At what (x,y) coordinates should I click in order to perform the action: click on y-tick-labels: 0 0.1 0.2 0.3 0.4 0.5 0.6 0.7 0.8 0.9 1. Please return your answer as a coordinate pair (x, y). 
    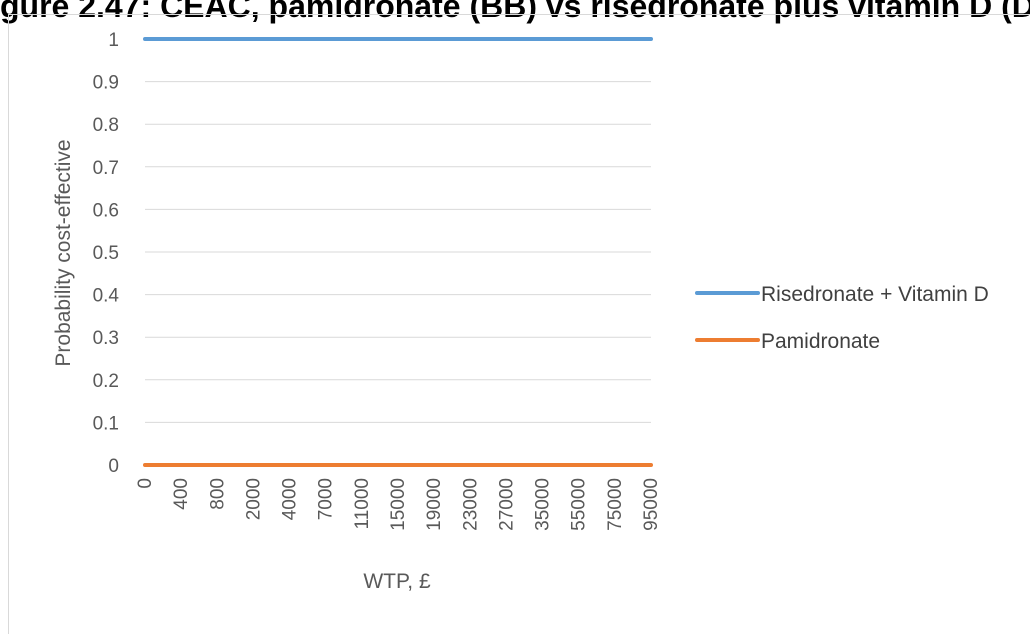
    Looking at the image, I should click on (106, 253).